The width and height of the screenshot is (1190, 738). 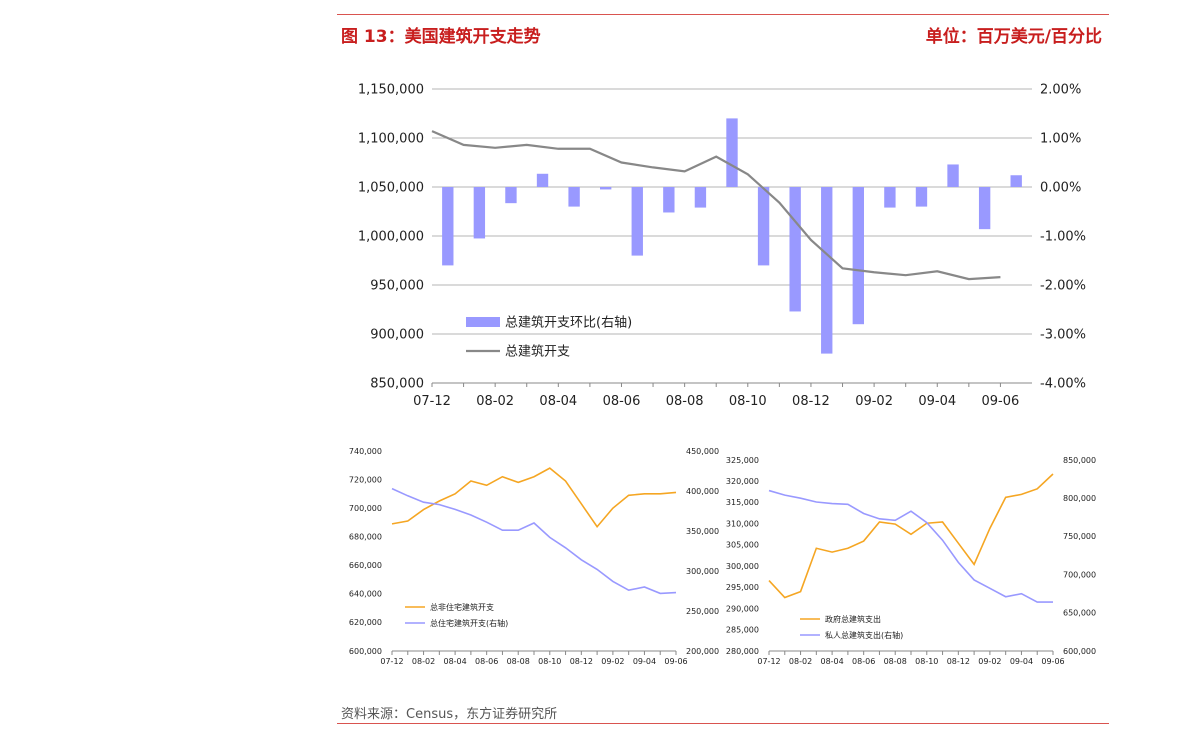 I want to click on right-axis-tick-label: 300,000, so click(x=702, y=571).